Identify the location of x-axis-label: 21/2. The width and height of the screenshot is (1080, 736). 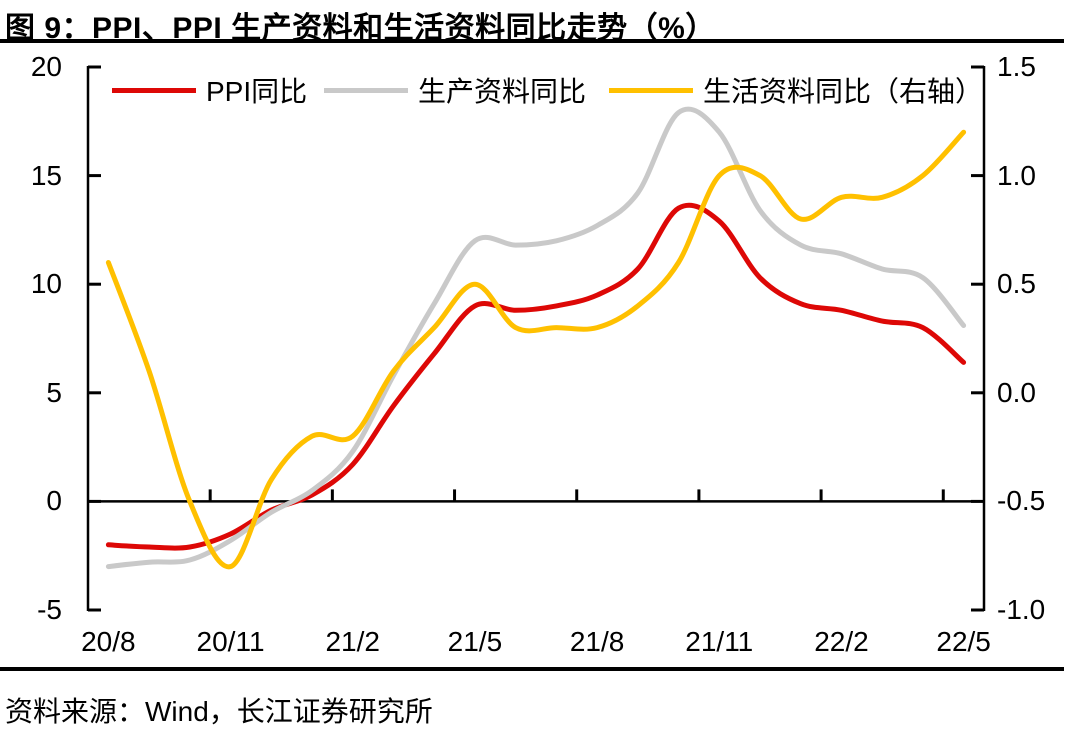
(352, 641).